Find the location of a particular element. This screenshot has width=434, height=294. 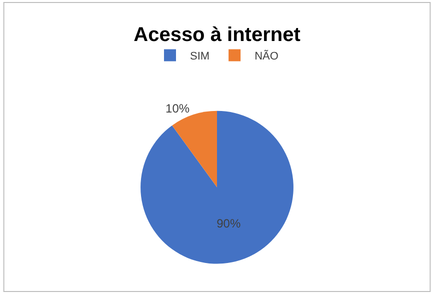

legend-label: NÃO is located at coordinates (266, 56).